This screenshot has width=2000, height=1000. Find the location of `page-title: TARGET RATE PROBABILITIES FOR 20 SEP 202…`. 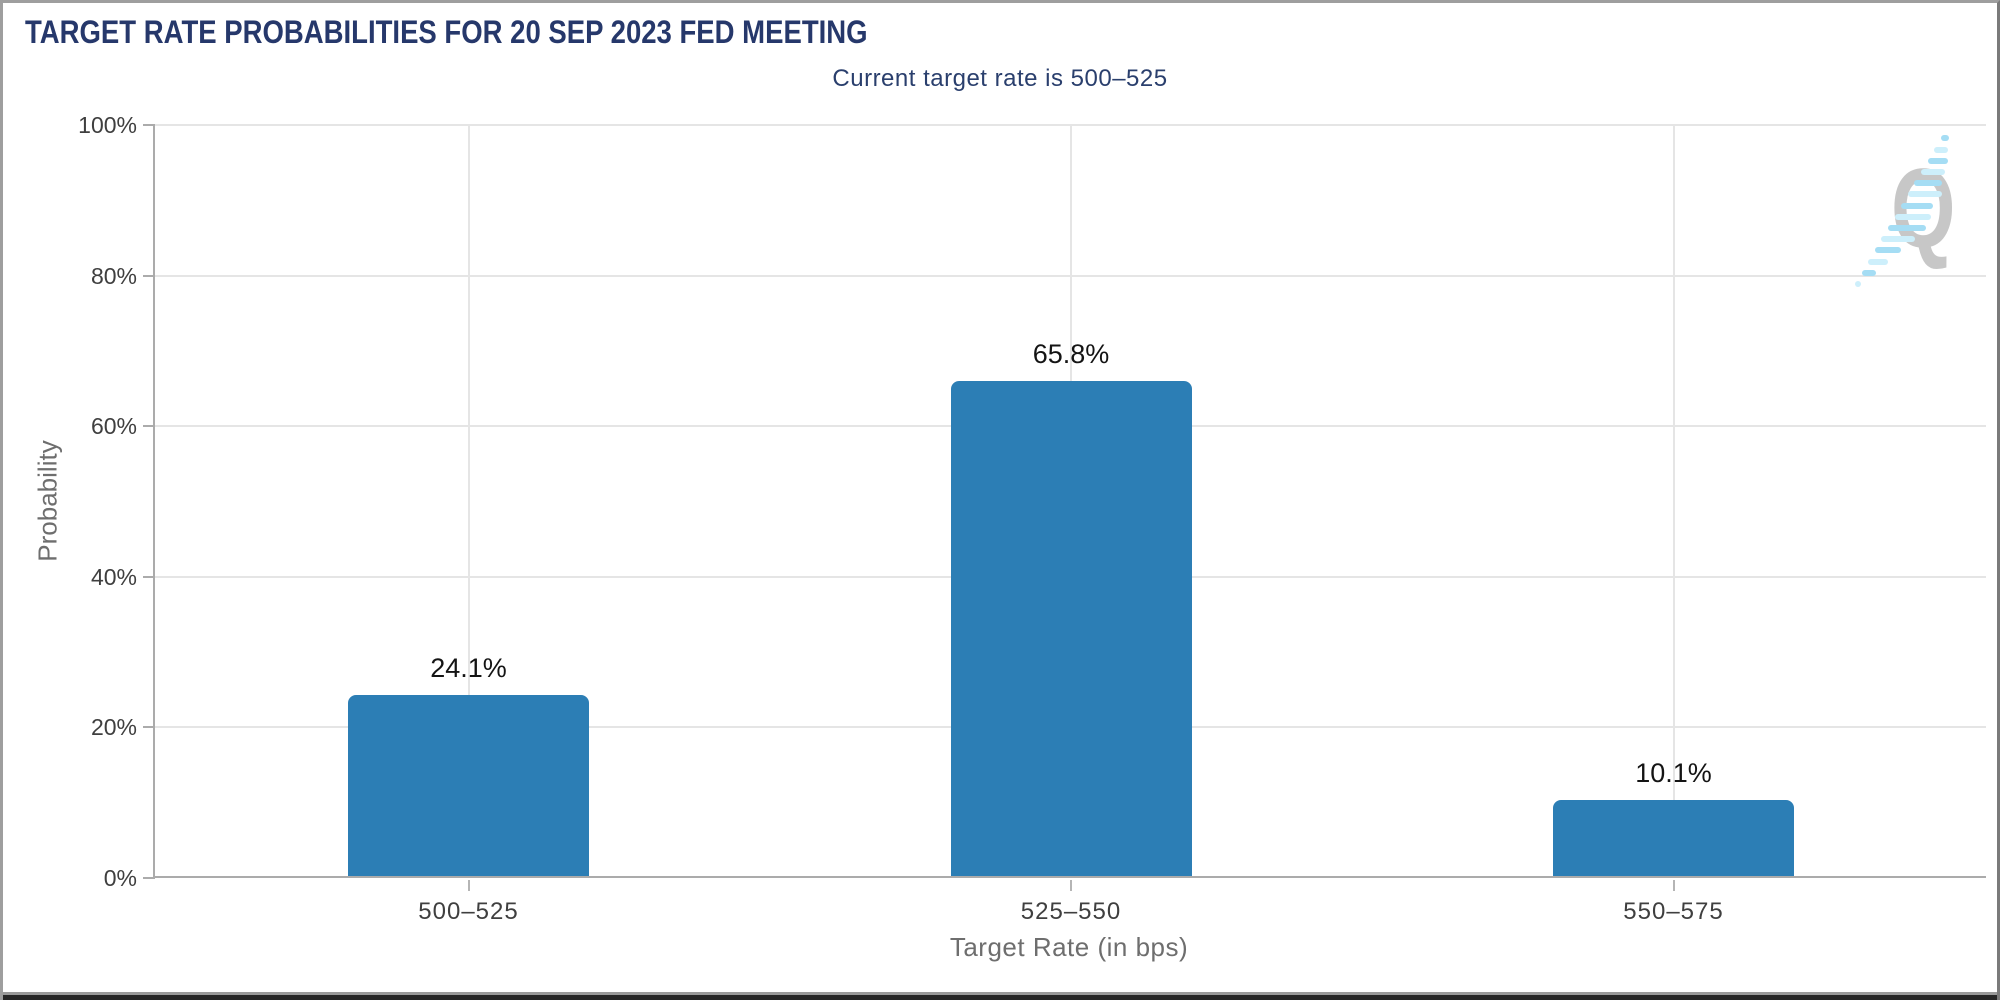

page-title: TARGET RATE PROBABILITIES FOR 20 SEP 202… is located at coordinates (446, 32).